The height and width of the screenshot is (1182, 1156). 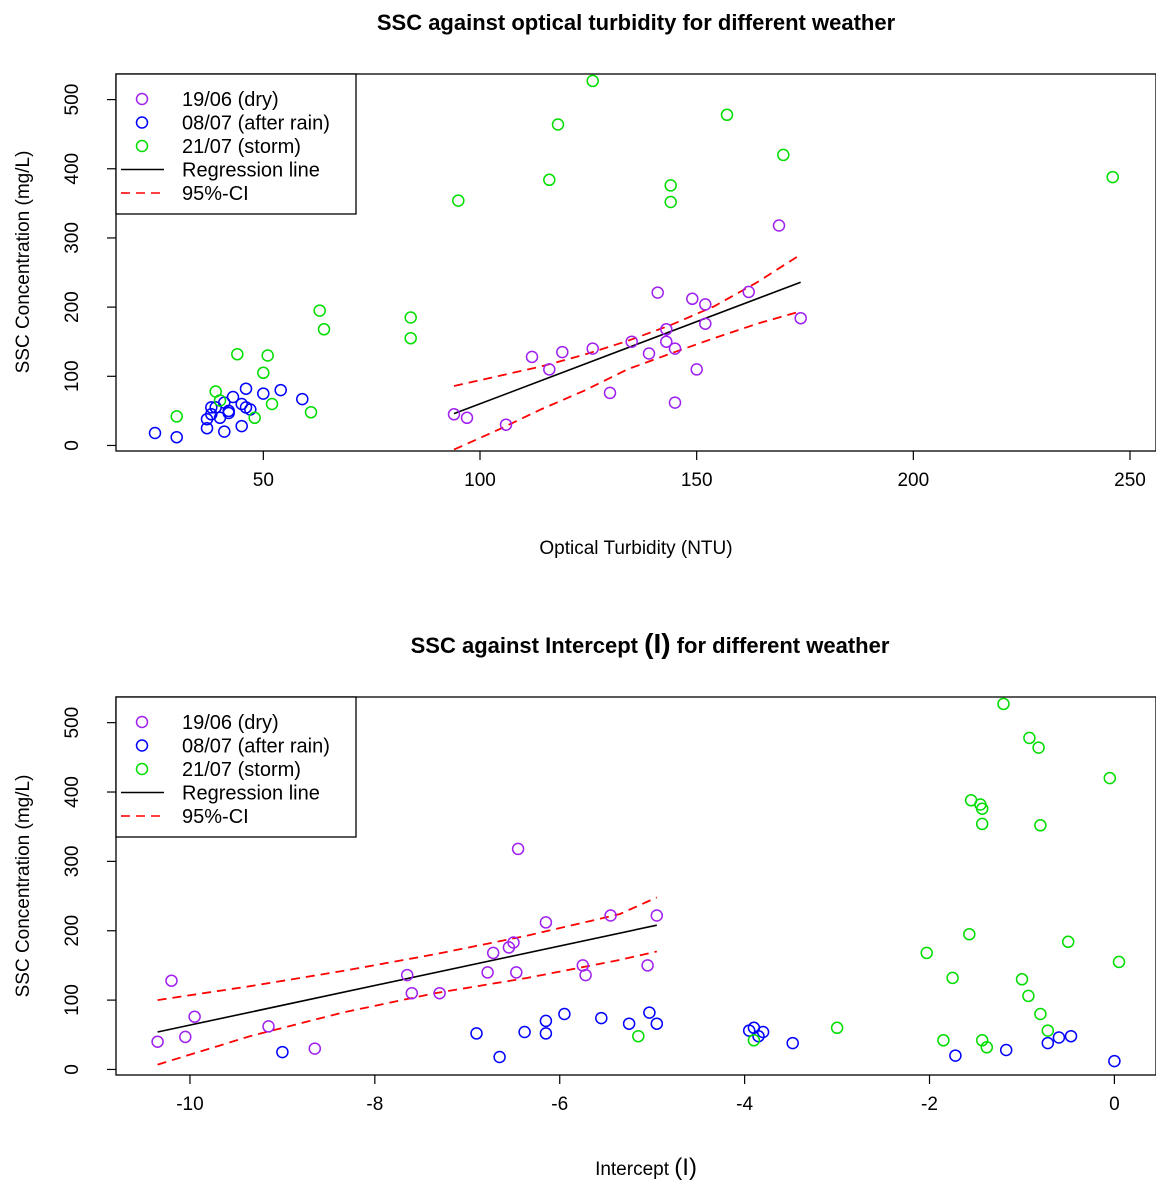 I want to click on x-tick-label: 50, so click(x=263, y=480).